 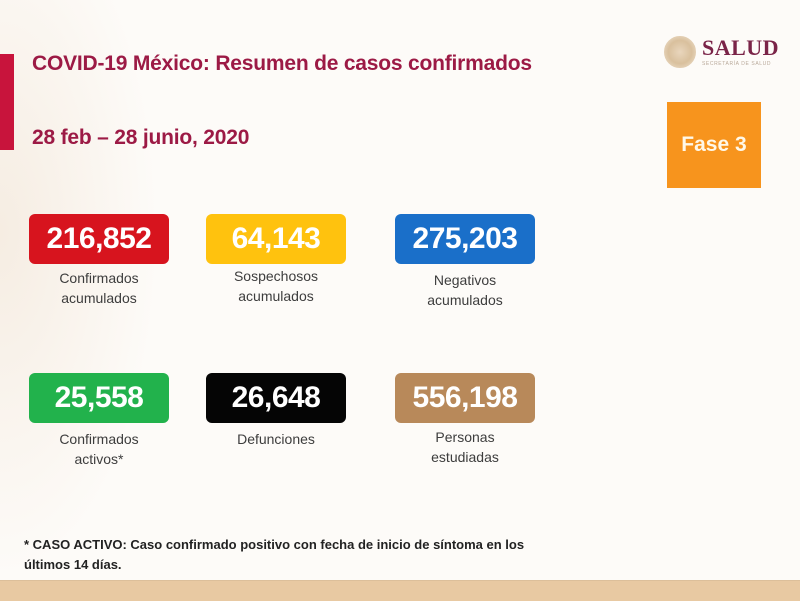 I want to click on stat-defunciones: 26,648 Defunciones, so click(x=276, y=411).